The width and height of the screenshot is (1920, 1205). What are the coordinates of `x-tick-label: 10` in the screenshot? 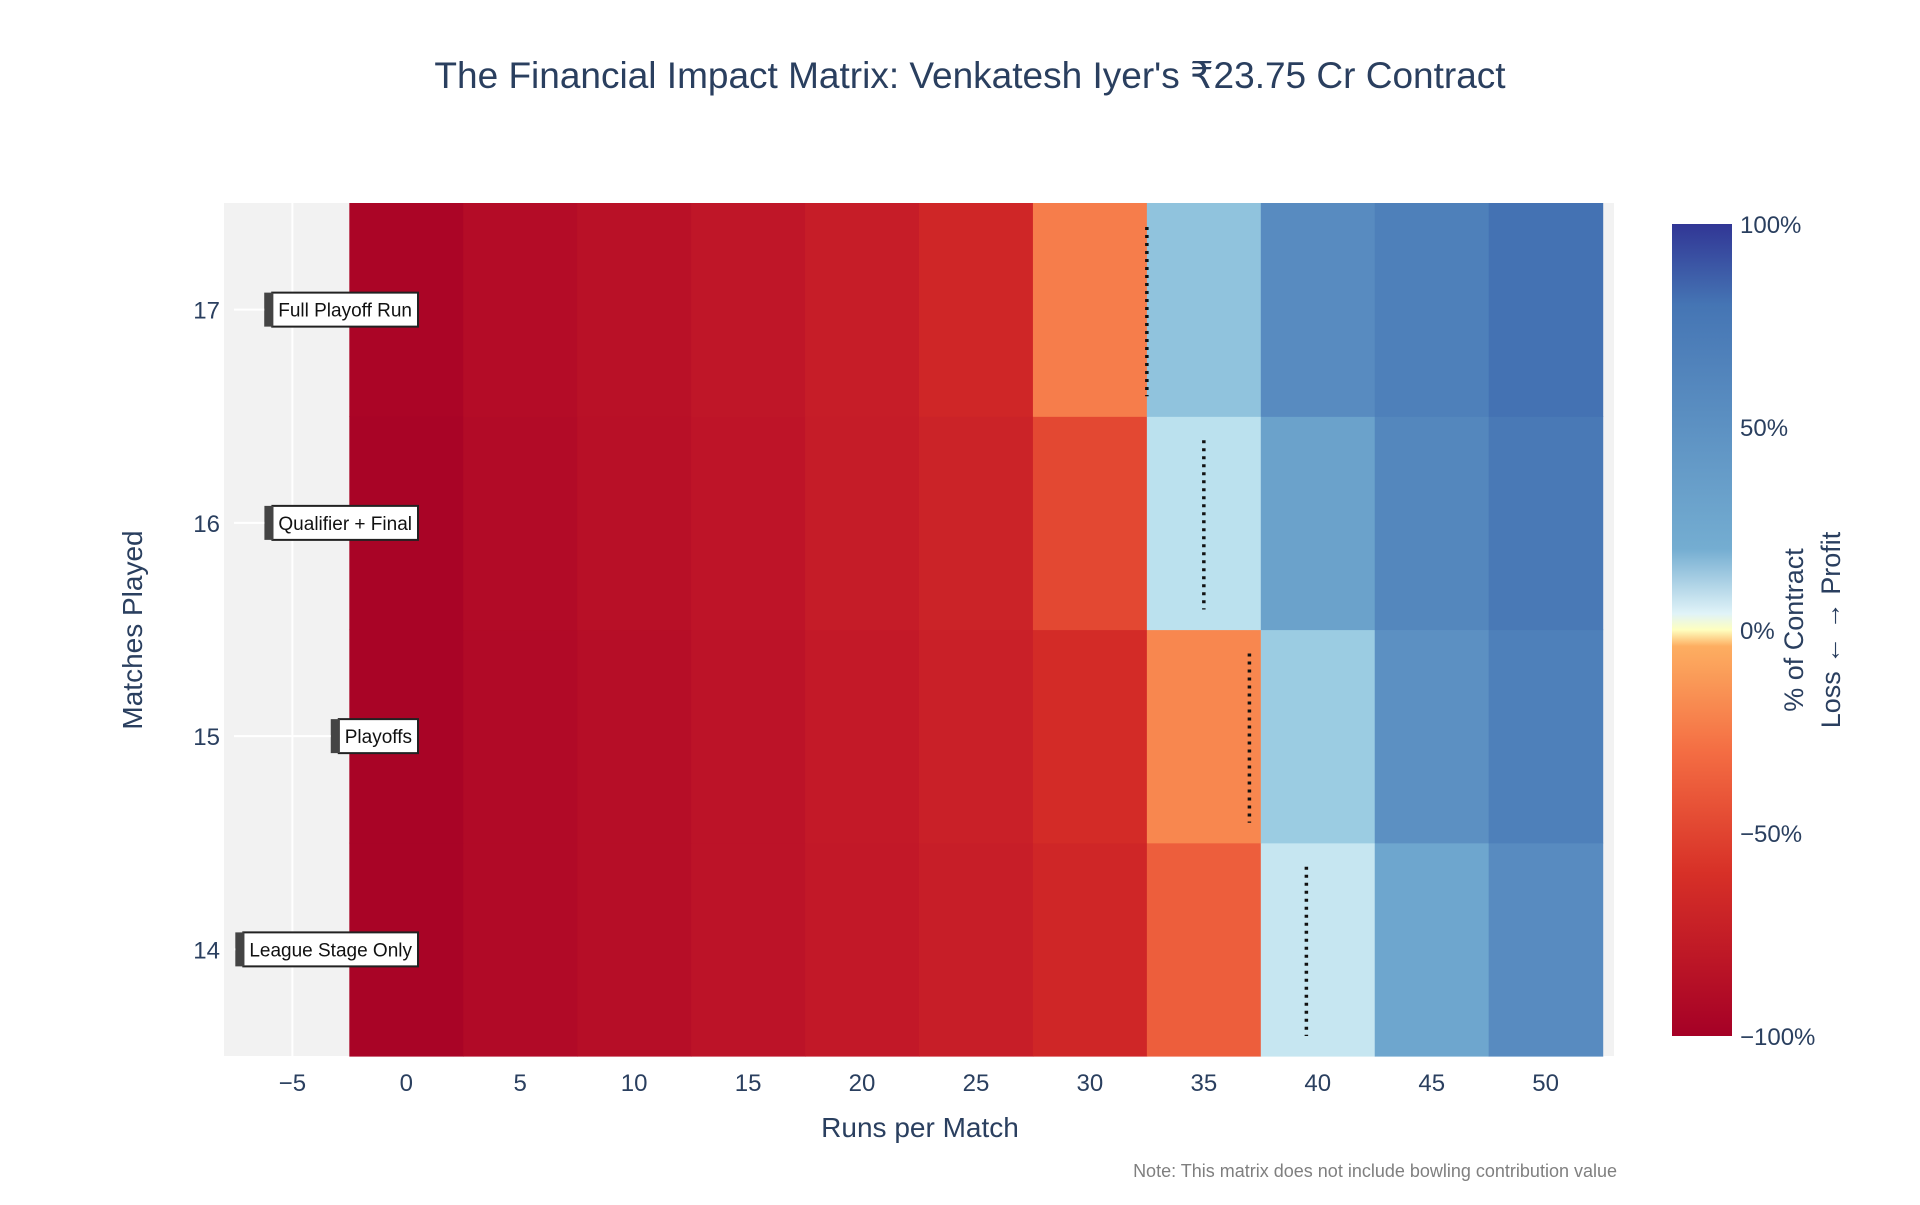 It's located at (634, 1083).